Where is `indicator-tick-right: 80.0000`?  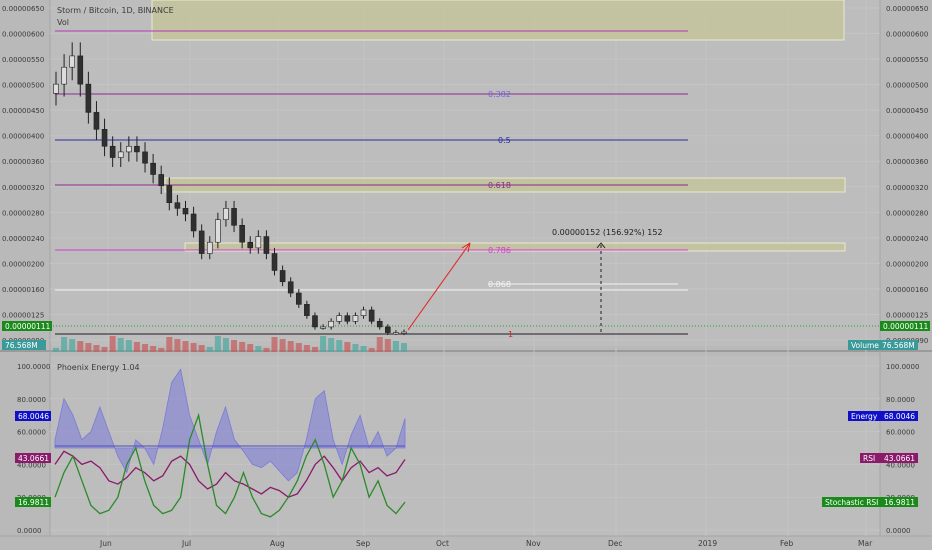 indicator-tick-right: 80.0000 is located at coordinates (900, 400).